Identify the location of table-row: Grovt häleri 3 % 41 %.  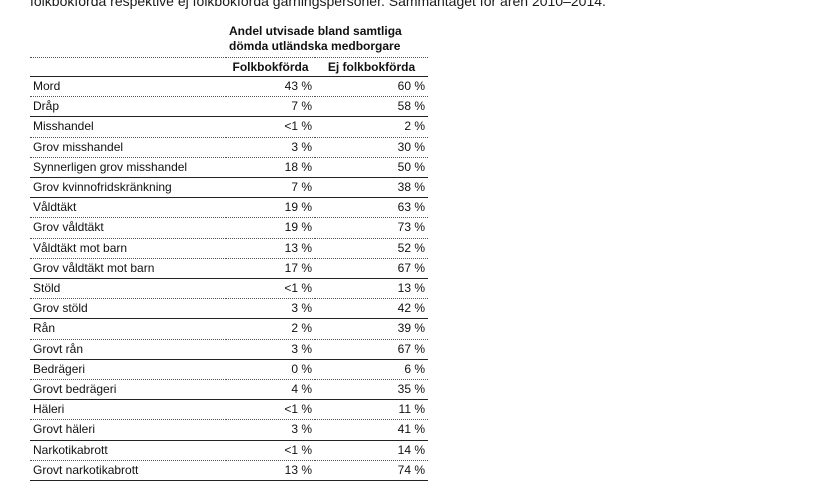
(229, 430).